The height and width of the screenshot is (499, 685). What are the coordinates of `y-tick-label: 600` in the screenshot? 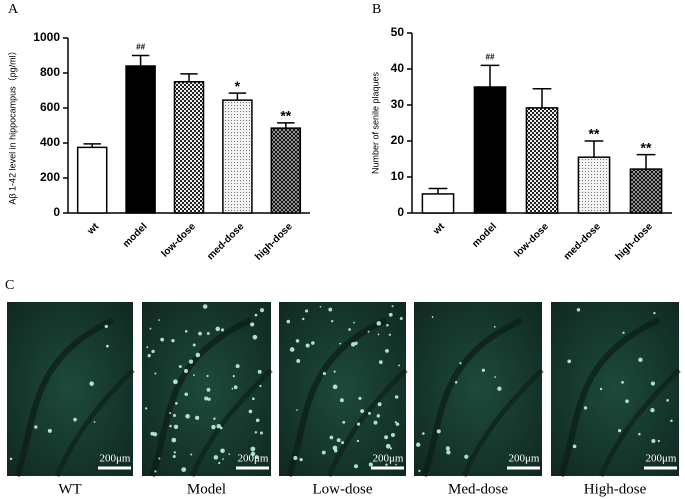 It's located at (50, 107).